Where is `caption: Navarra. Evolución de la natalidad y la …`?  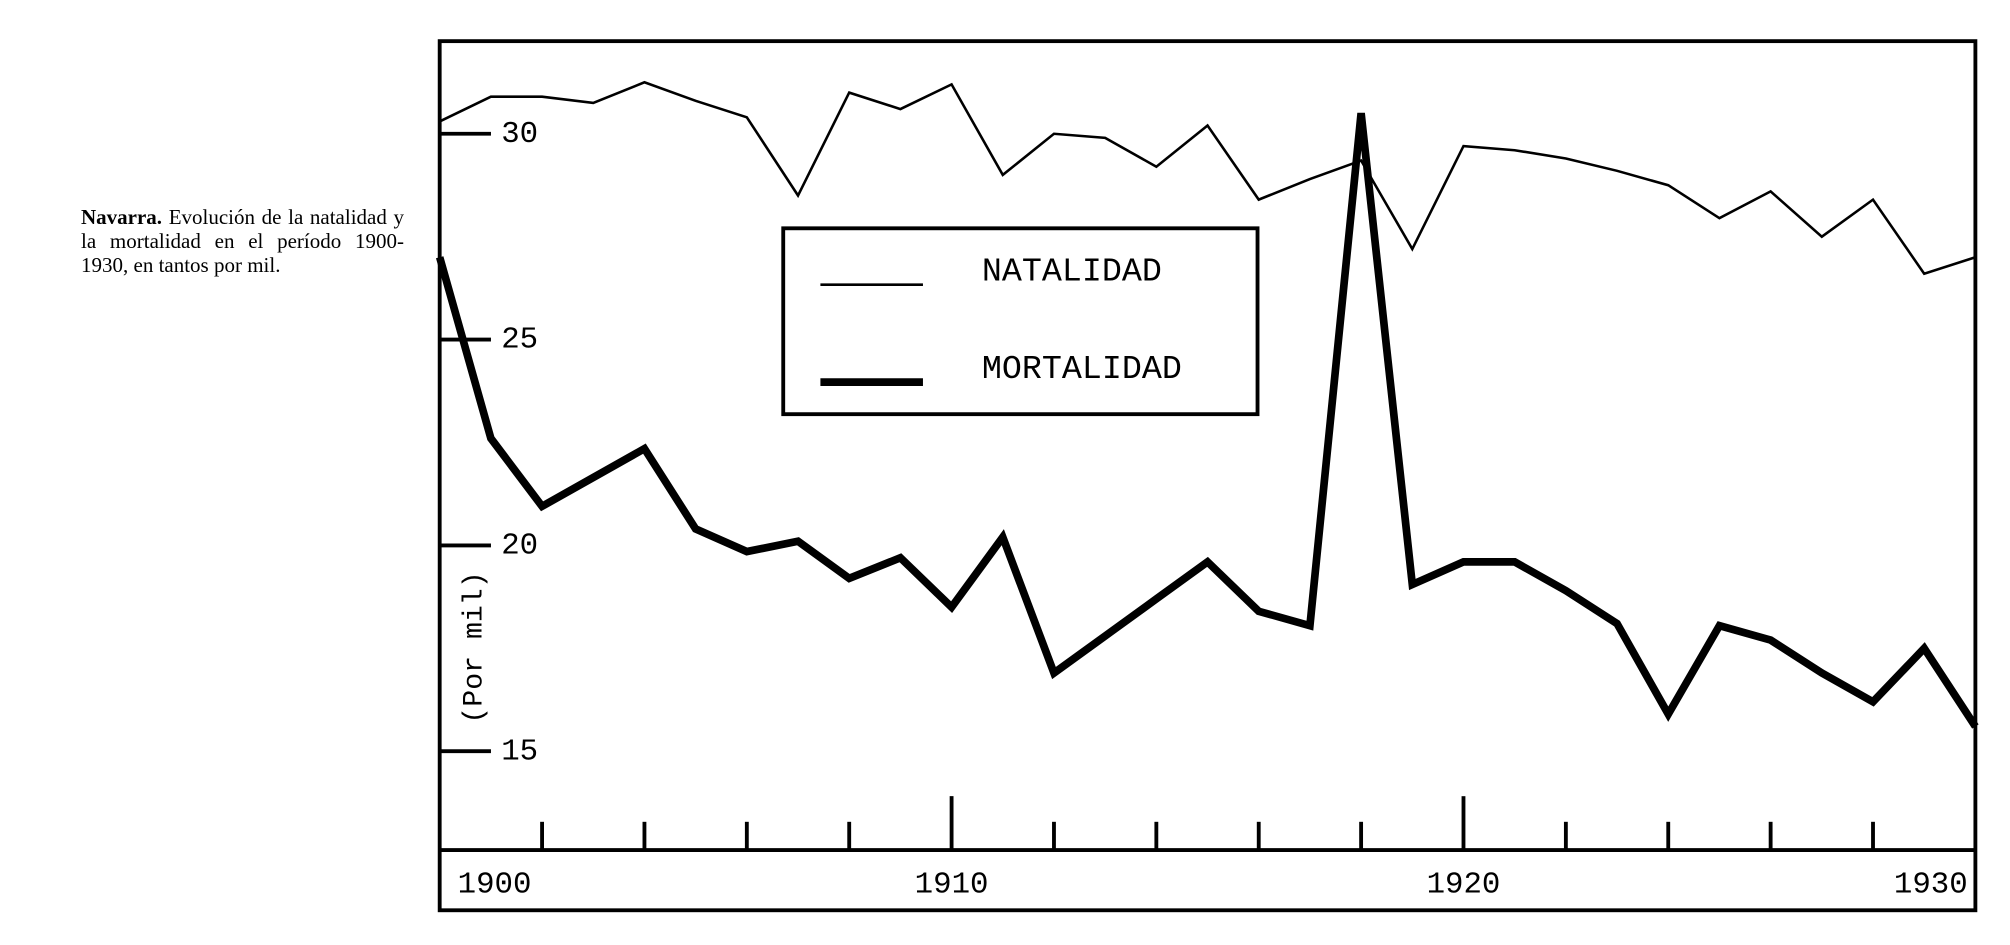 caption: Navarra. Evolución de la natalidad y la … is located at coordinates (242, 241).